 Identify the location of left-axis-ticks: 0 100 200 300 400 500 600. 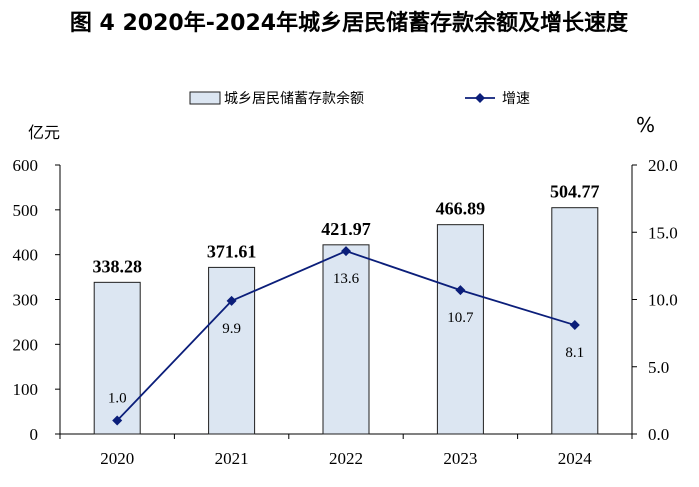
(36, 300).